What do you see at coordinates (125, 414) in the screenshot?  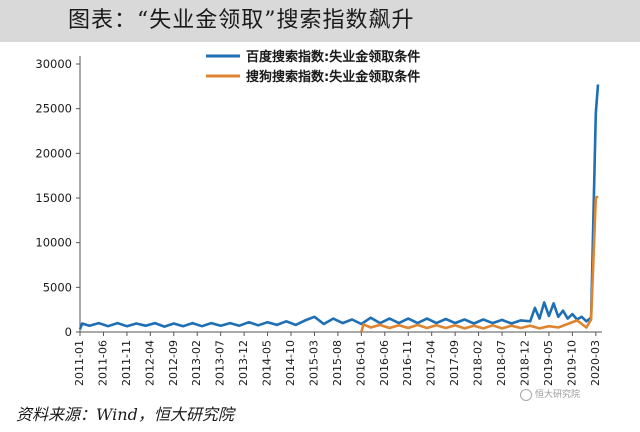 I see `data-source-note: 资料来源：Wind，恒大研究院` at bounding box center [125, 414].